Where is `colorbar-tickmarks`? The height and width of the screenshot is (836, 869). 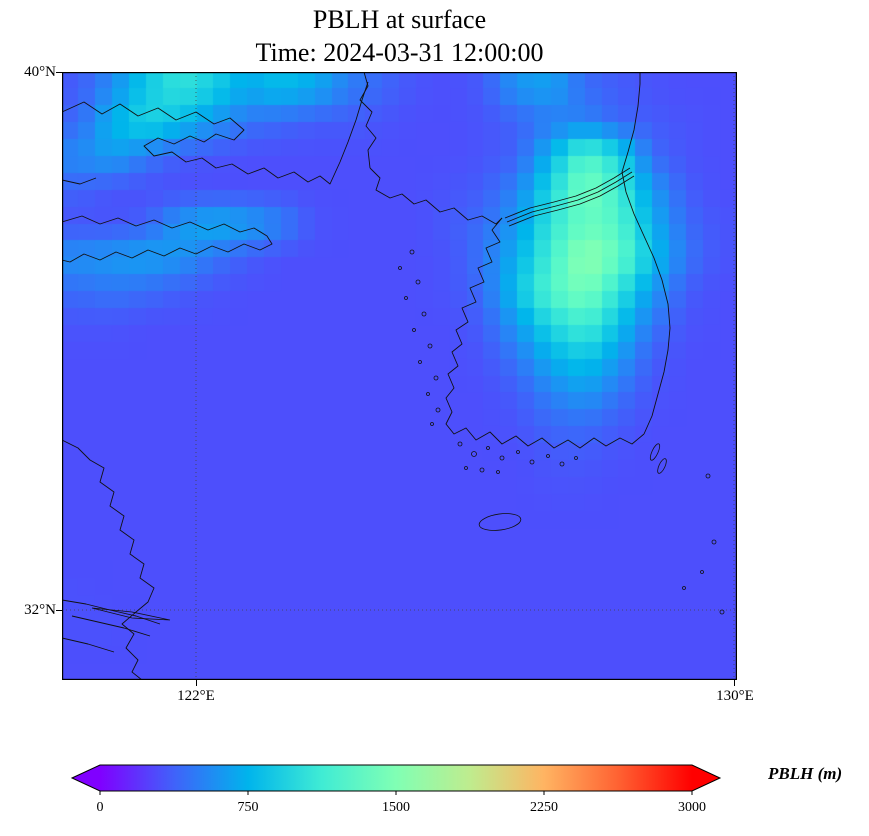
colorbar-tickmarks is located at coordinates (396, 793).